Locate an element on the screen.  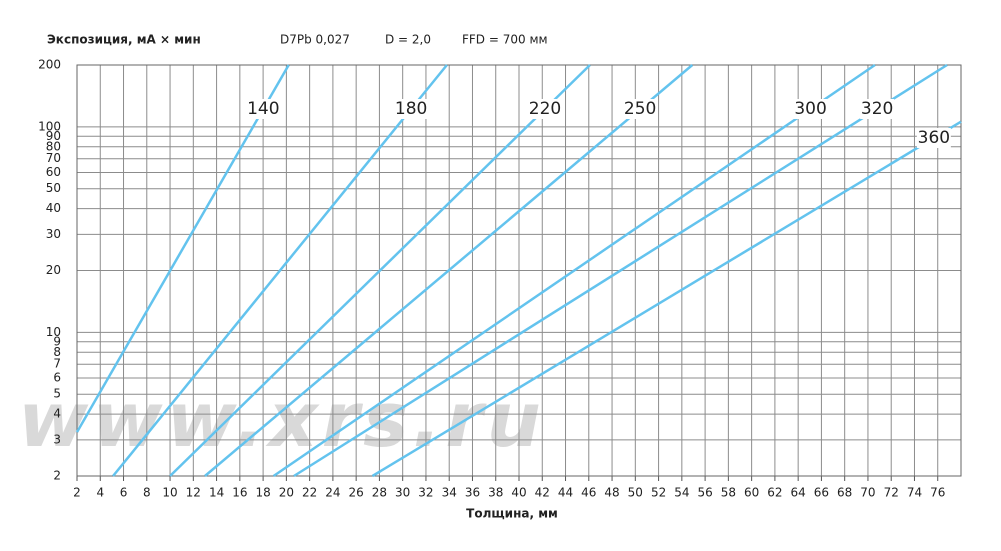
y-tick-label: 200 is located at coordinates (49, 65).